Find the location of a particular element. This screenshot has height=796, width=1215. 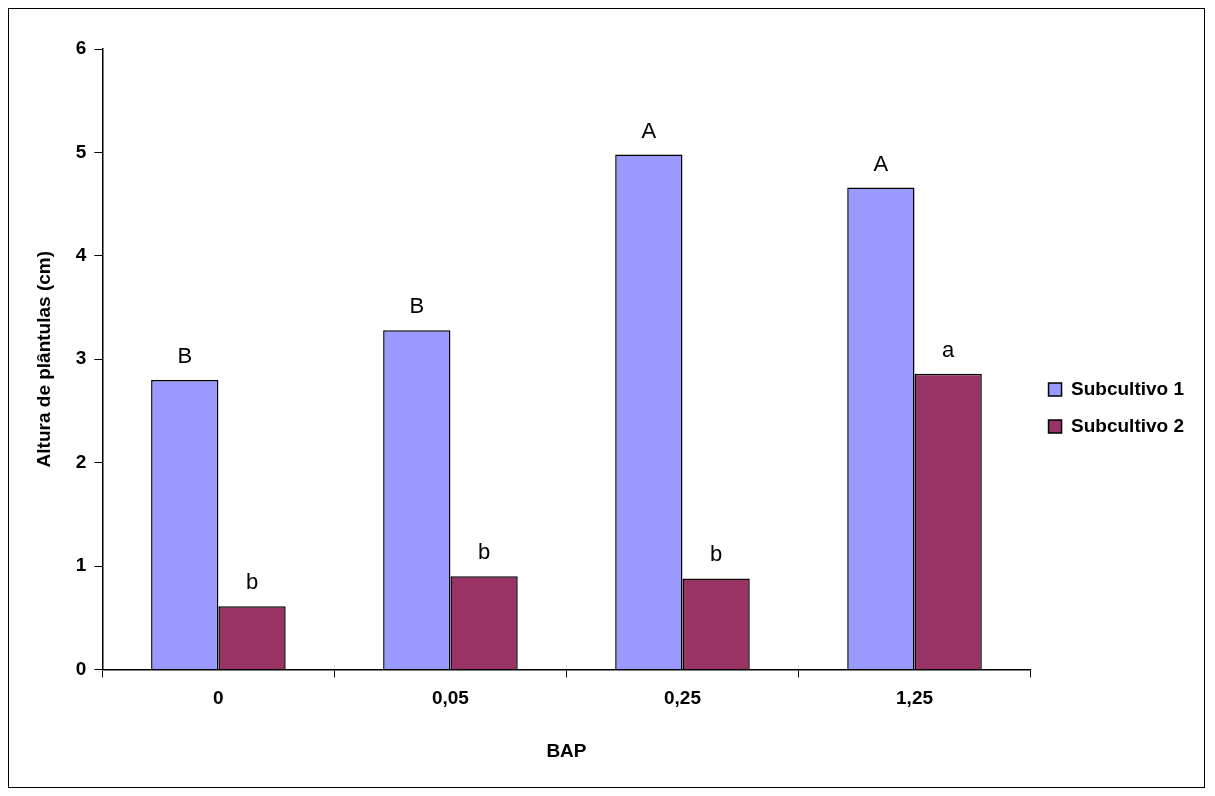

x-axis-title: BAP is located at coordinates (566, 750).